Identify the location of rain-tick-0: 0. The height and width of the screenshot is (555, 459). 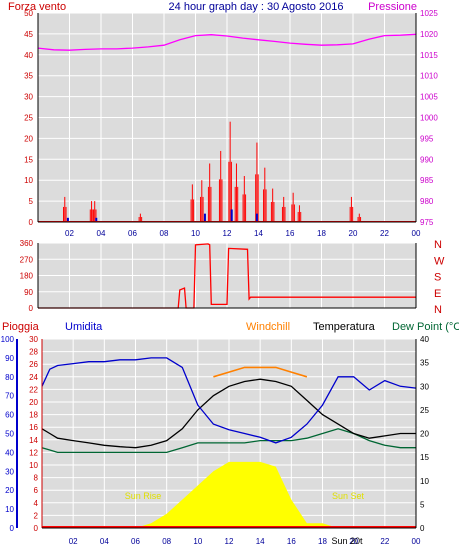
(36, 528).